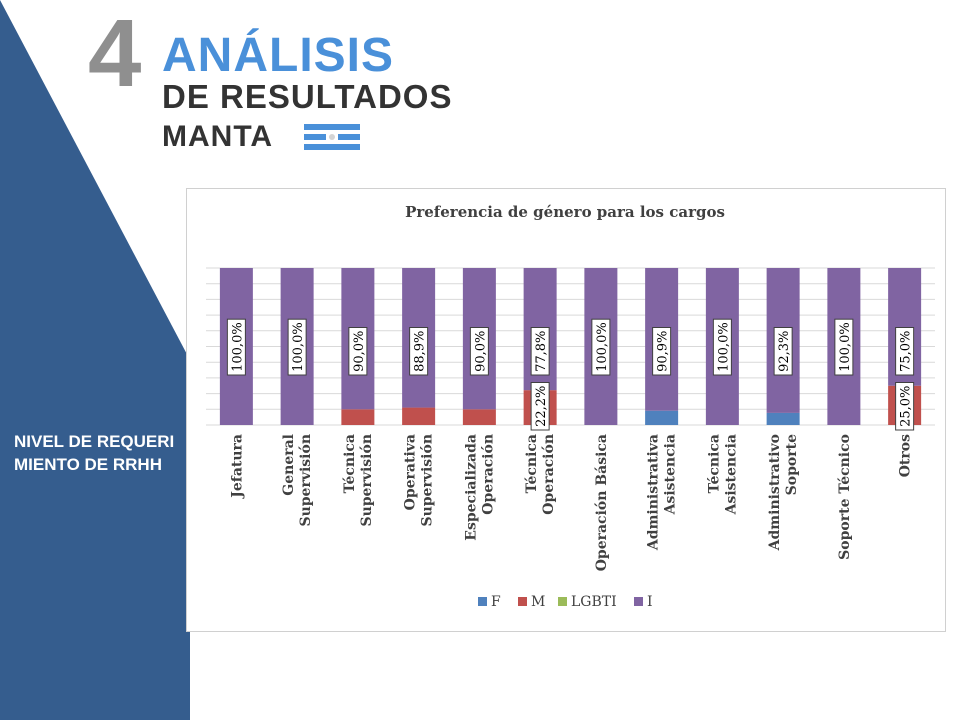 This screenshot has width=960, height=720. What do you see at coordinates (650, 602) in the screenshot?
I see `legend-label: I` at bounding box center [650, 602].